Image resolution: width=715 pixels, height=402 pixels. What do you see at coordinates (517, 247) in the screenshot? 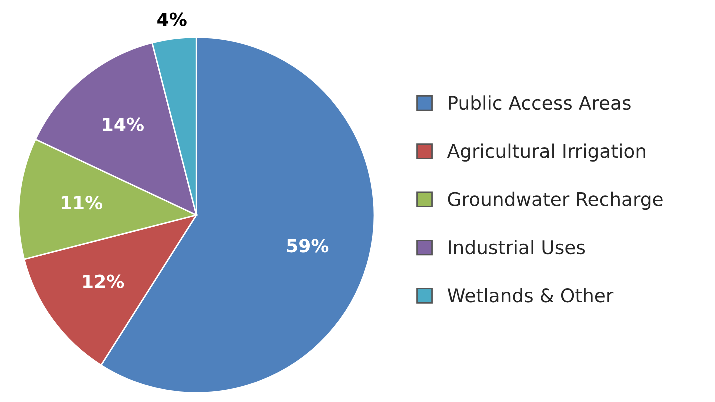
I see `legend-label: Industrial Uses` at bounding box center [517, 247].